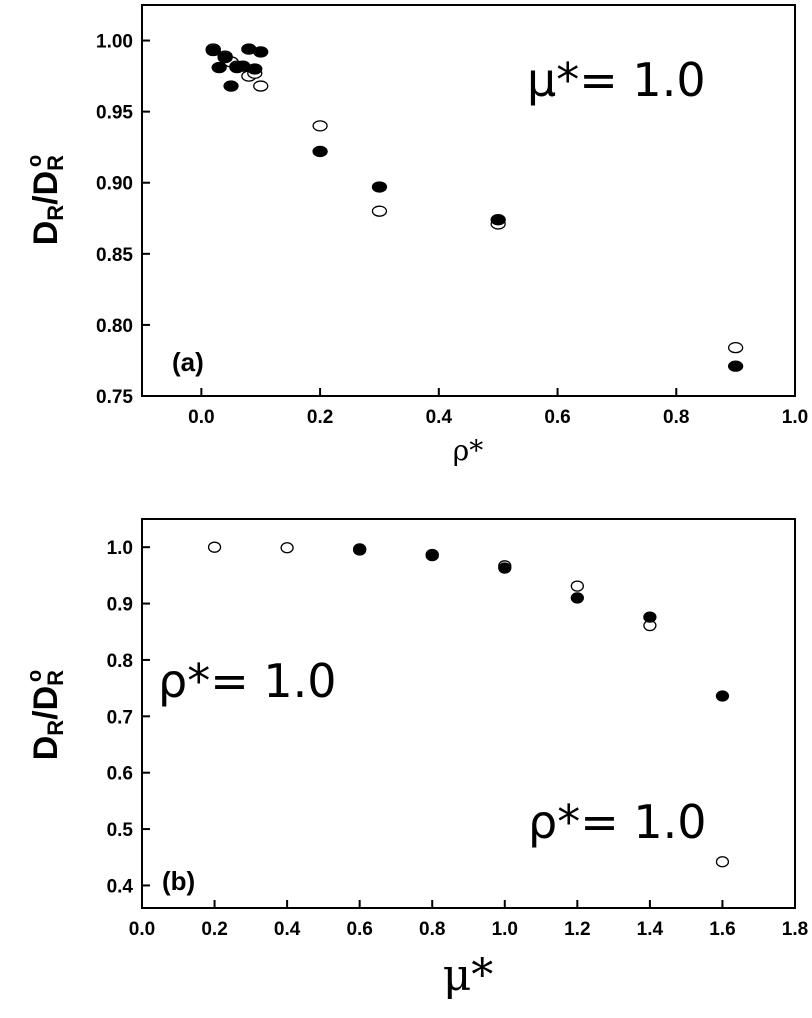 The width and height of the screenshot is (812, 1018). I want to click on x-axis-label-a: ρ*, so click(468, 450).